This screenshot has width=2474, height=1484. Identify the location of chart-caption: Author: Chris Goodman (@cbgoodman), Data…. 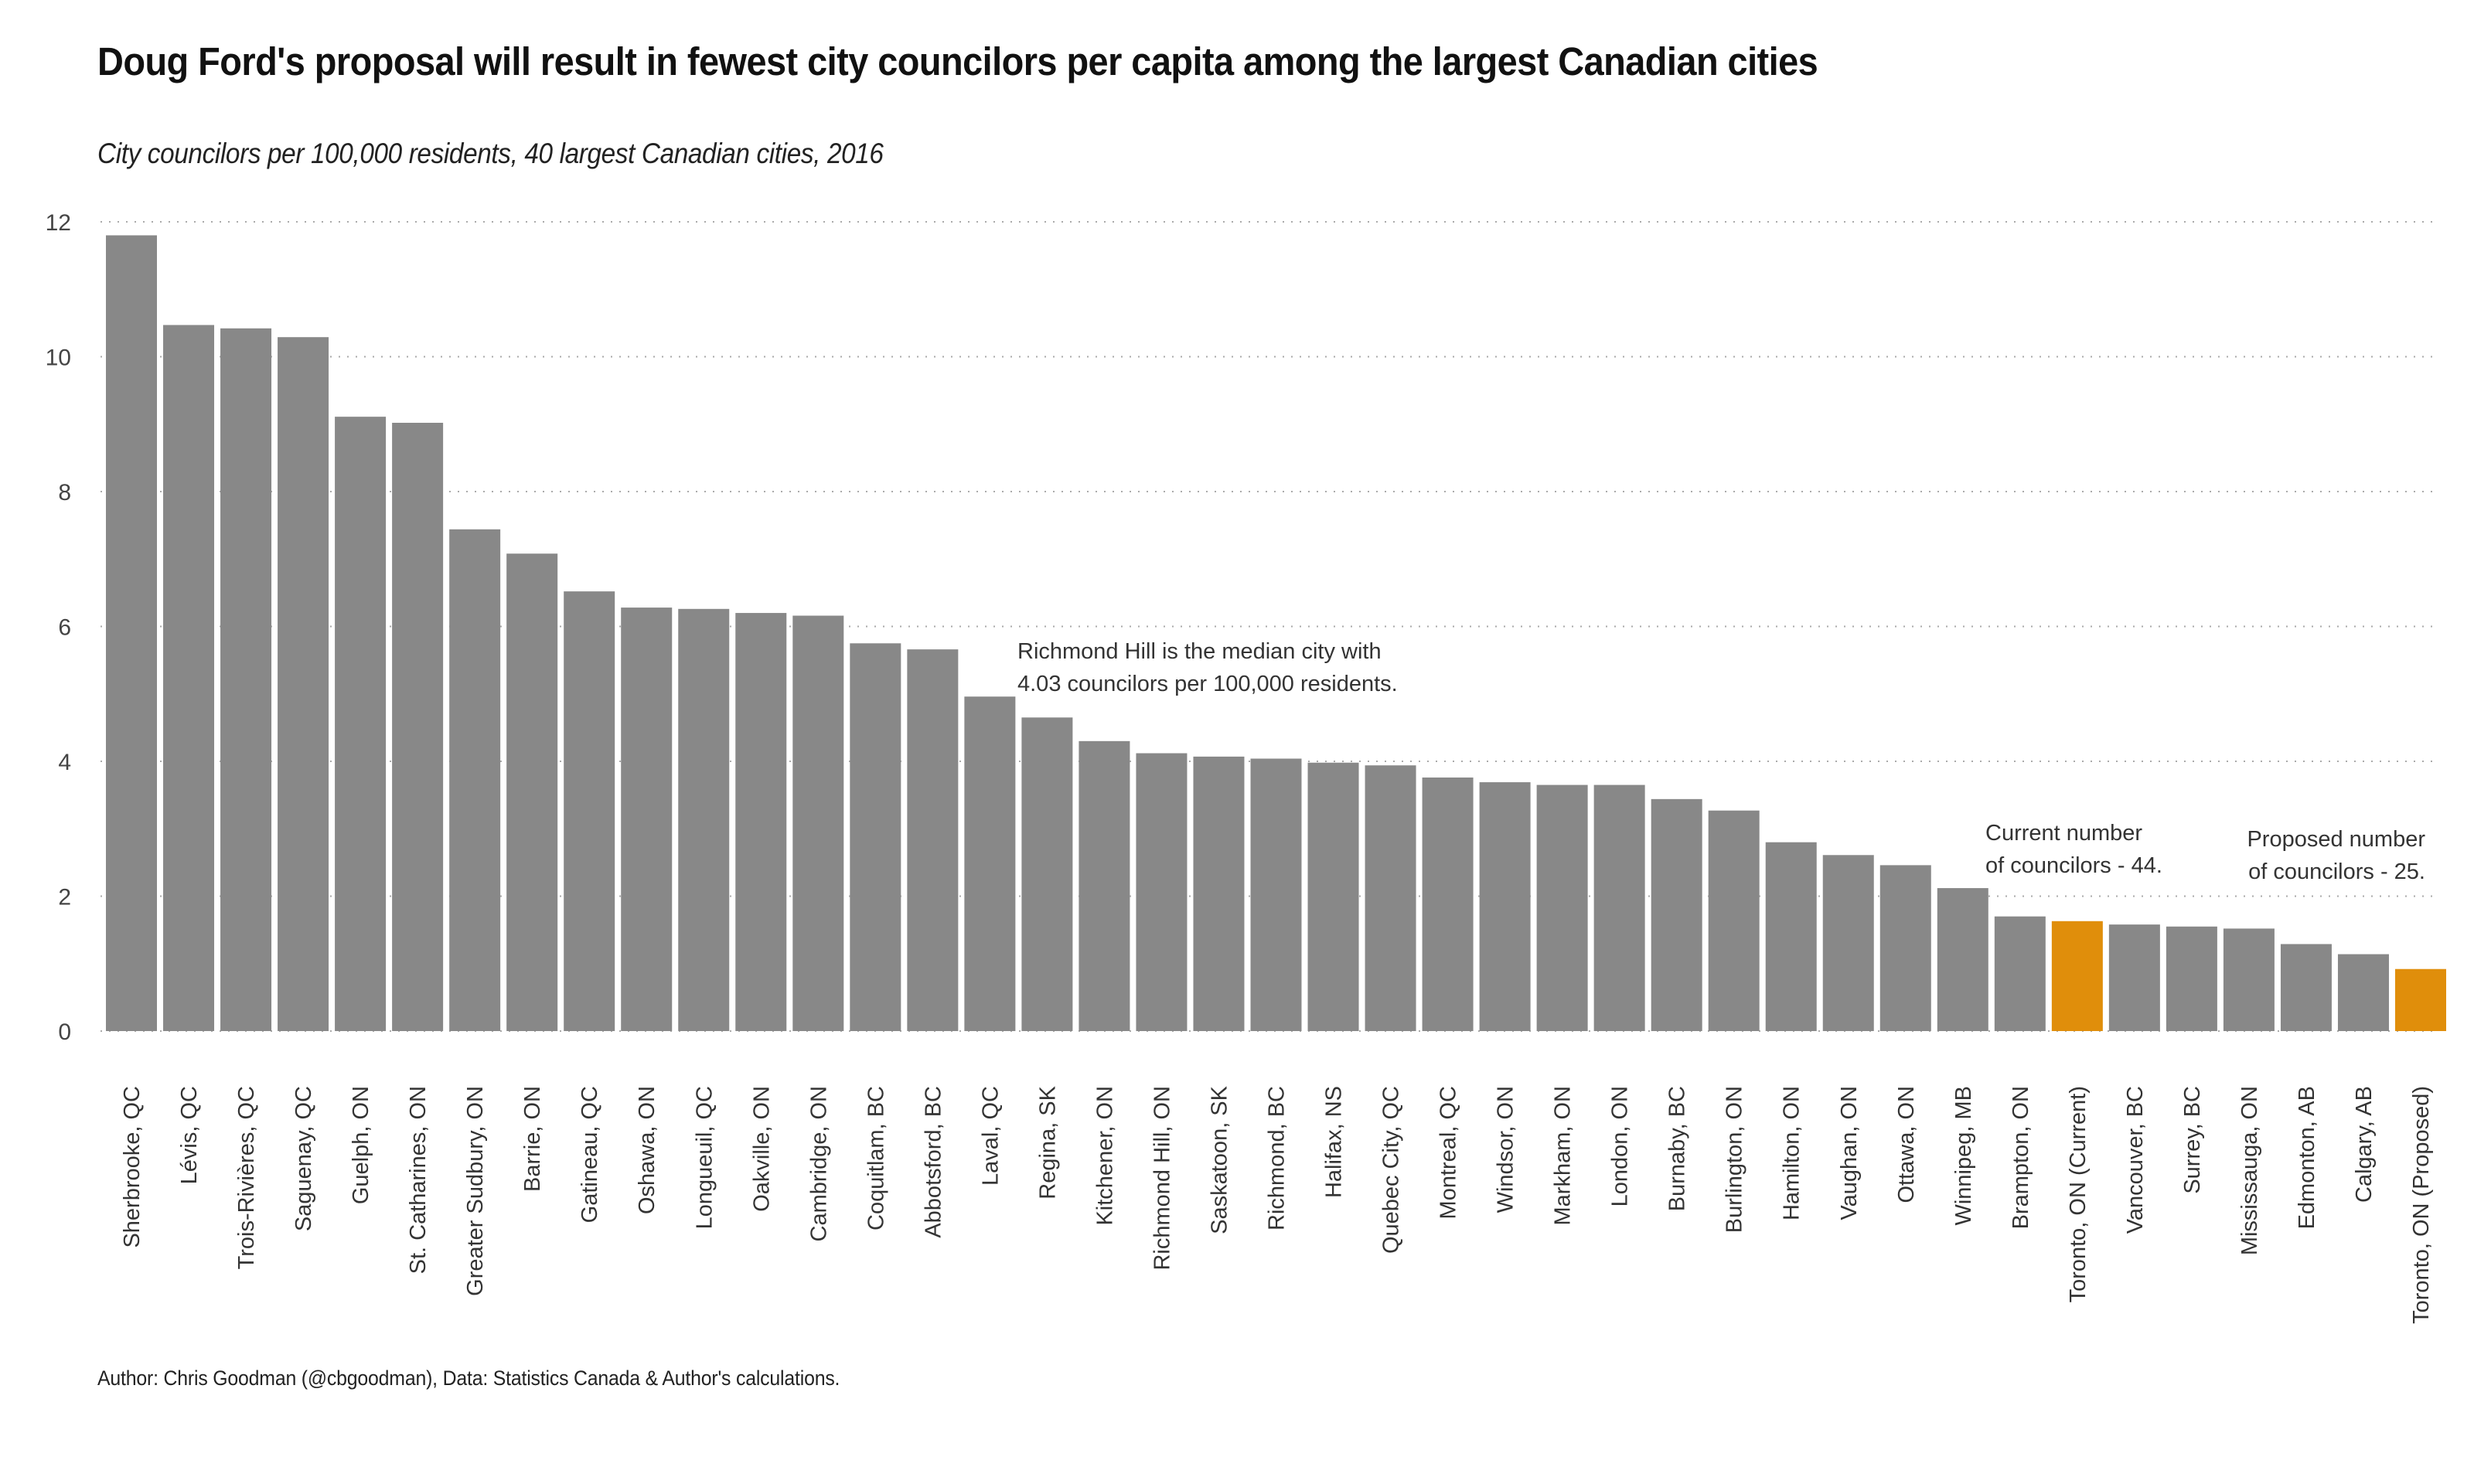
(468, 1378).